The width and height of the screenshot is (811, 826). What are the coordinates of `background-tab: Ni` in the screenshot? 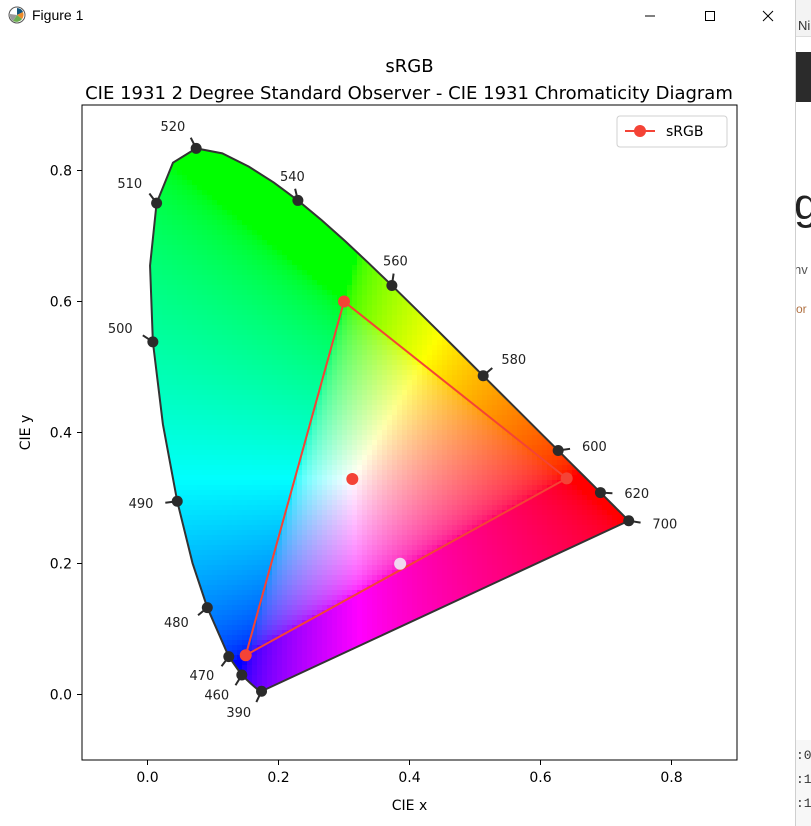 It's located at (803, 18).